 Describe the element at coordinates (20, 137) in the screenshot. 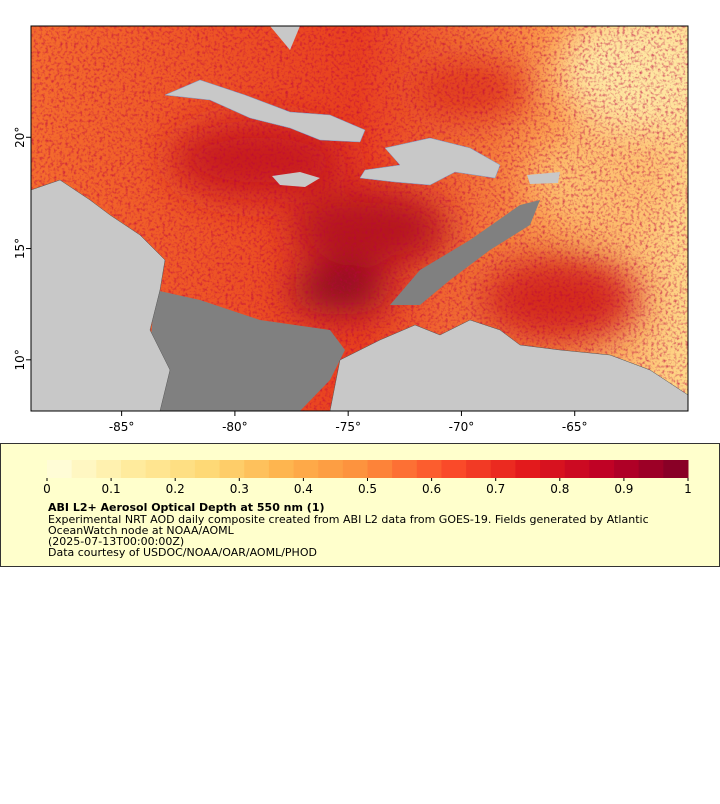

I see `y-tick-label: 20°` at that location.